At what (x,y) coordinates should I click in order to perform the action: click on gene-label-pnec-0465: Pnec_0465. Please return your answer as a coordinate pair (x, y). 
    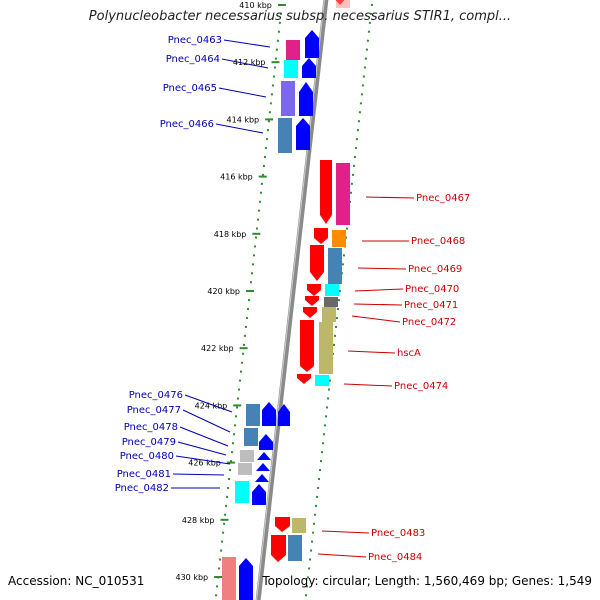
    Looking at the image, I should click on (190, 88).